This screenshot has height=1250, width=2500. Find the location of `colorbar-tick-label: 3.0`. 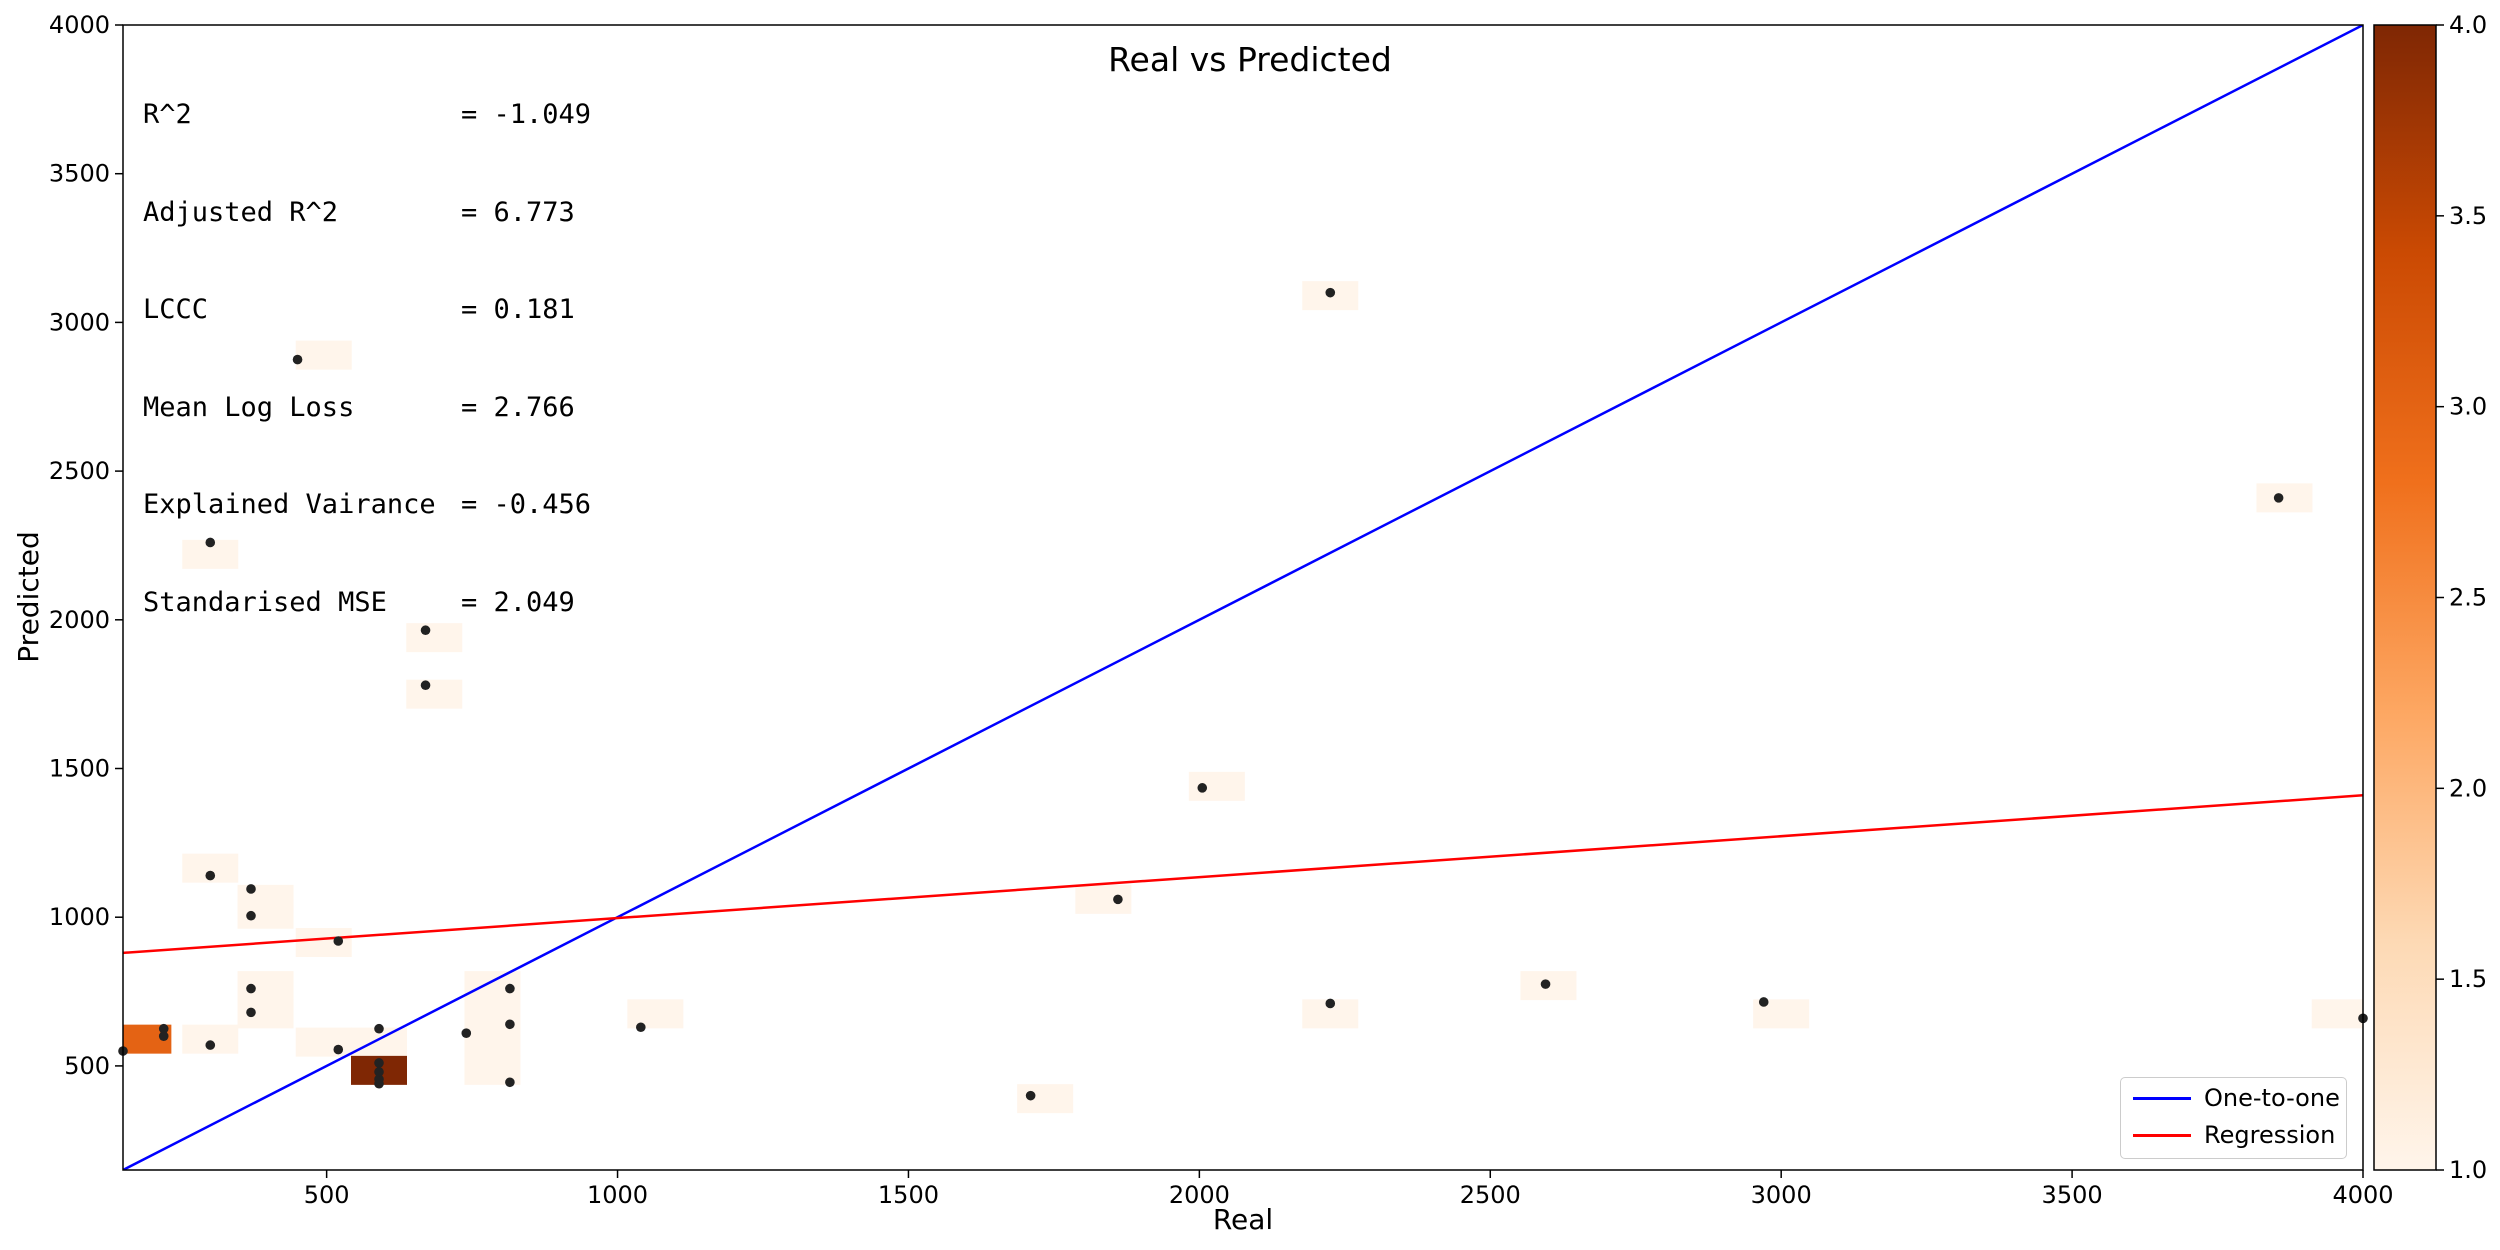

colorbar-tick-label: 3.0 is located at coordinates (2468, 407).